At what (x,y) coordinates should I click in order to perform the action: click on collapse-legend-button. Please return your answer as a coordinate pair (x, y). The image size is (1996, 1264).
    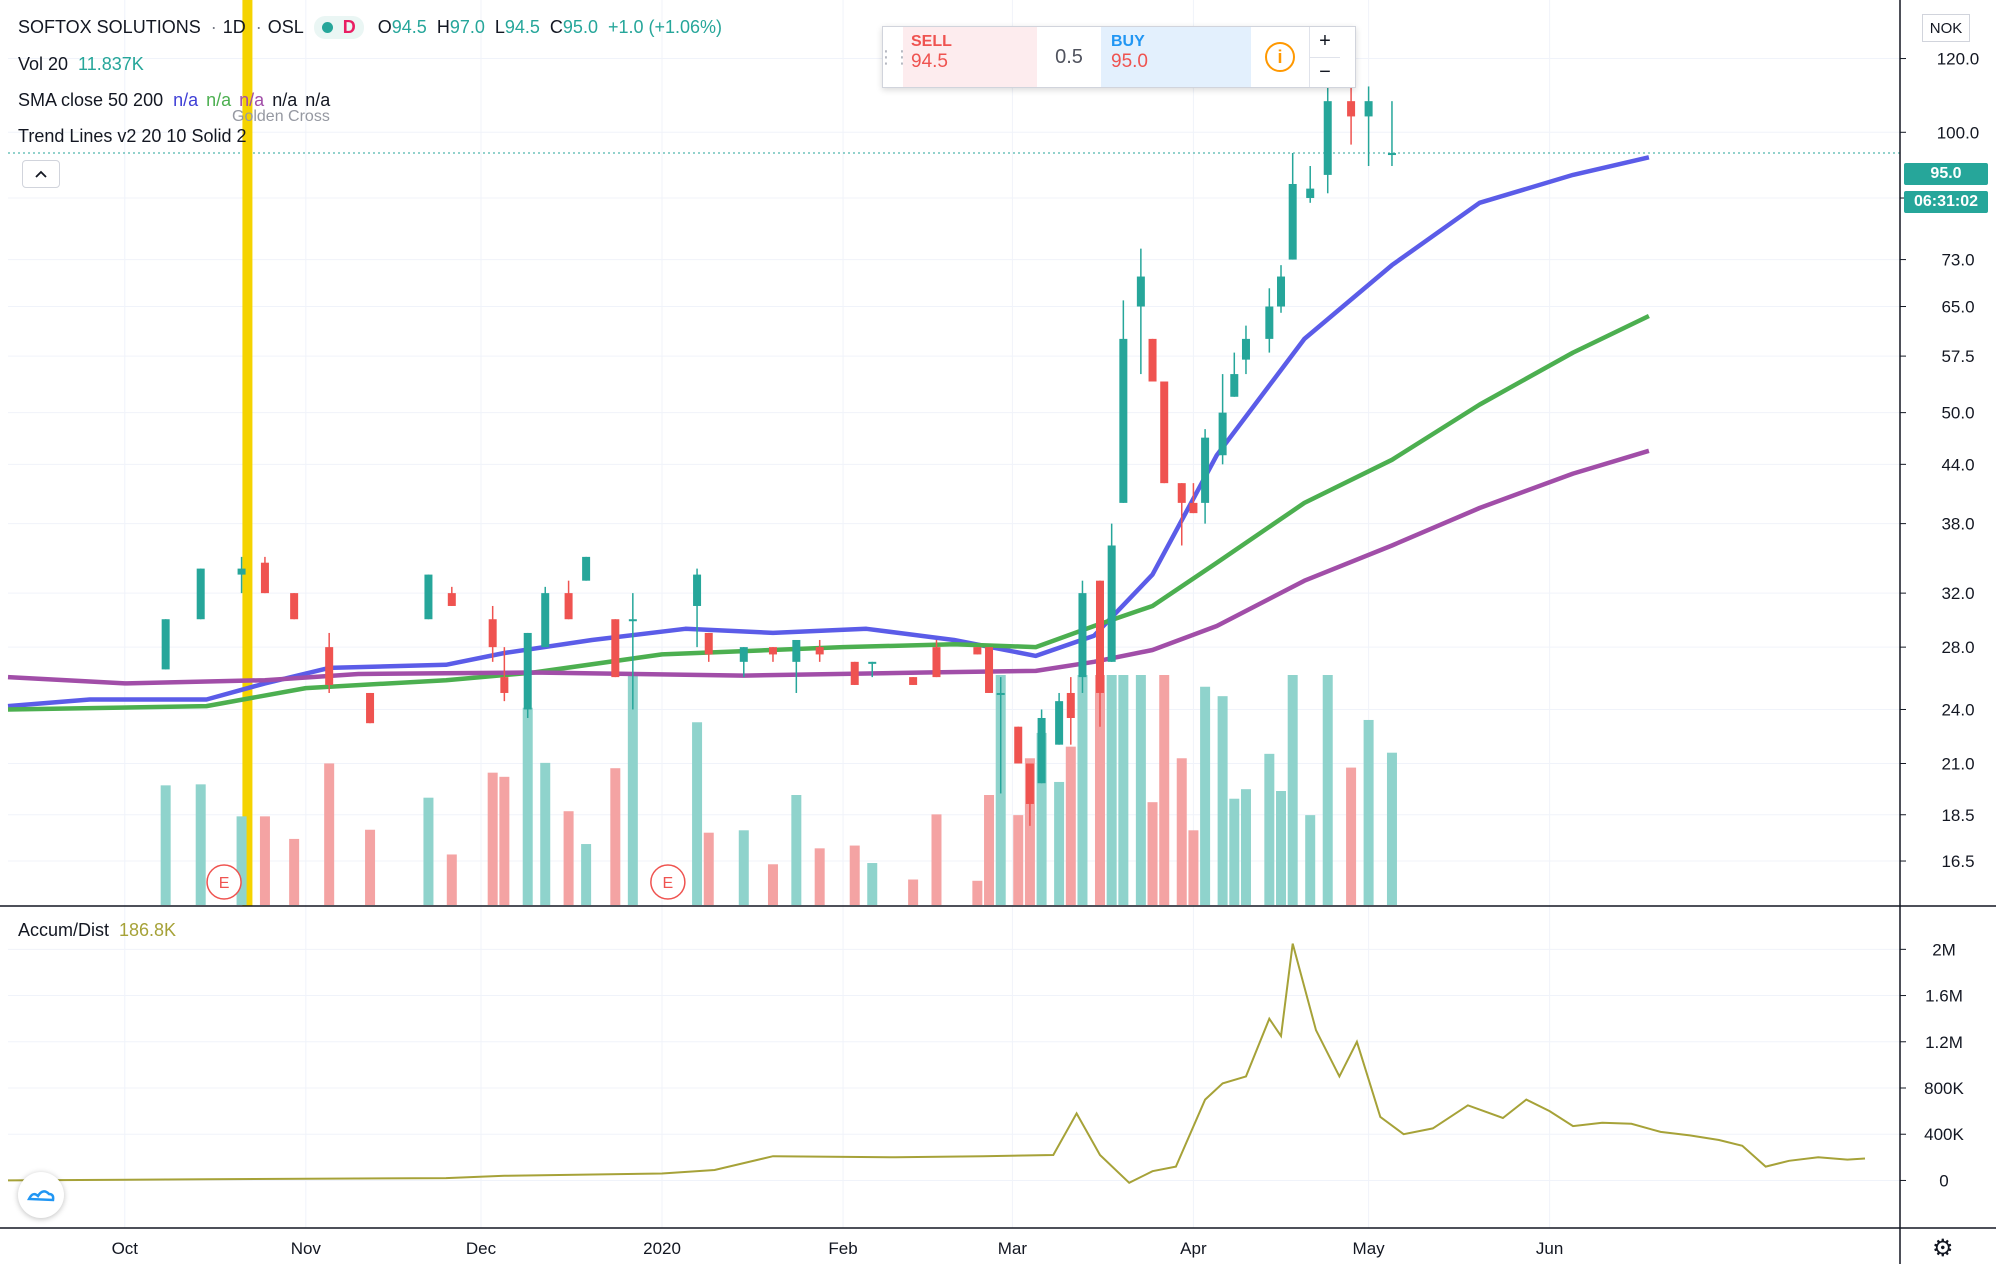
    Looking at the image, I should click on (41, 174).